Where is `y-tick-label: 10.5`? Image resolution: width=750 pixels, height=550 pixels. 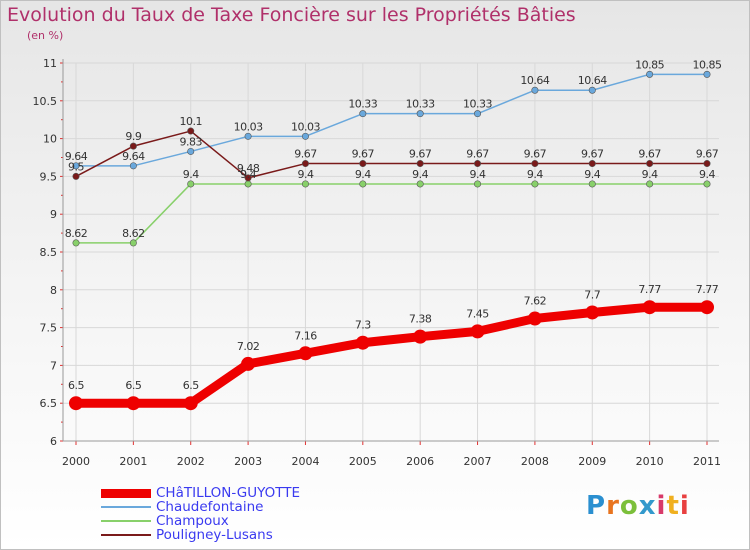 y-tick-label: 10.5 is located at coordinates (45, 101).